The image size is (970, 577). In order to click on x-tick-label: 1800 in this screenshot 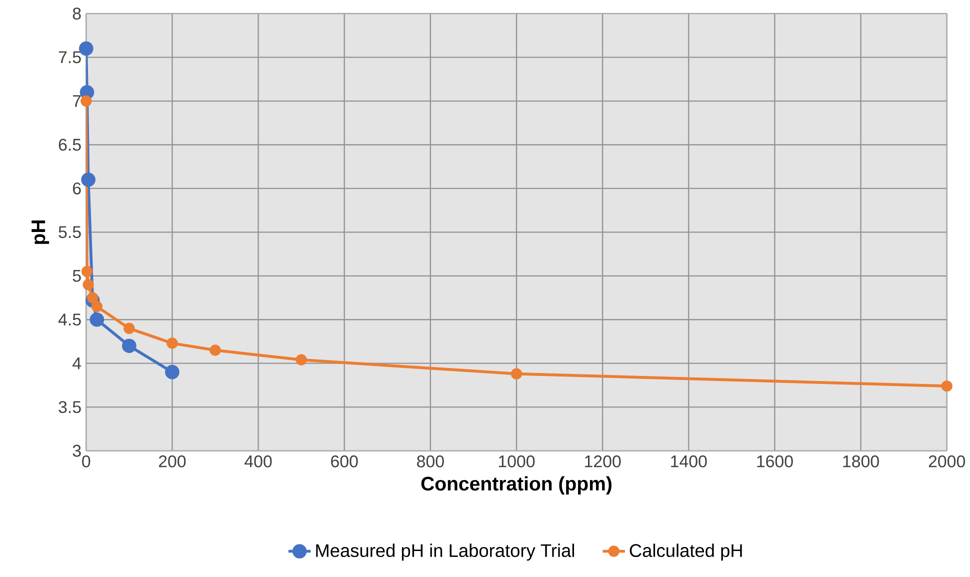, I will do `click(861, 461)`.